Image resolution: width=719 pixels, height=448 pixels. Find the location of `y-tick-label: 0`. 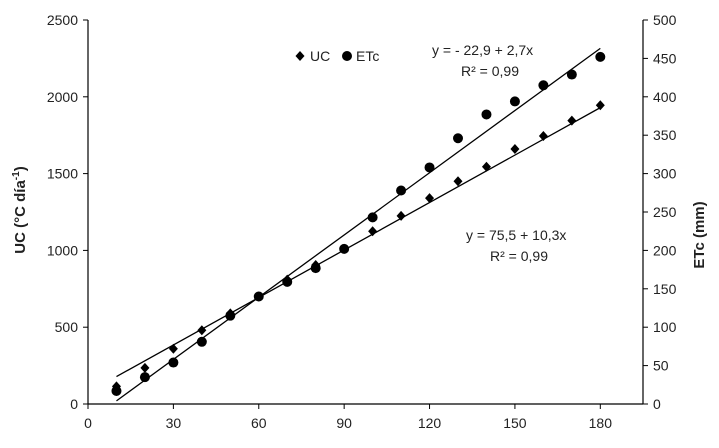

y-tick-label: 0 is located at coordinates (74, 404).